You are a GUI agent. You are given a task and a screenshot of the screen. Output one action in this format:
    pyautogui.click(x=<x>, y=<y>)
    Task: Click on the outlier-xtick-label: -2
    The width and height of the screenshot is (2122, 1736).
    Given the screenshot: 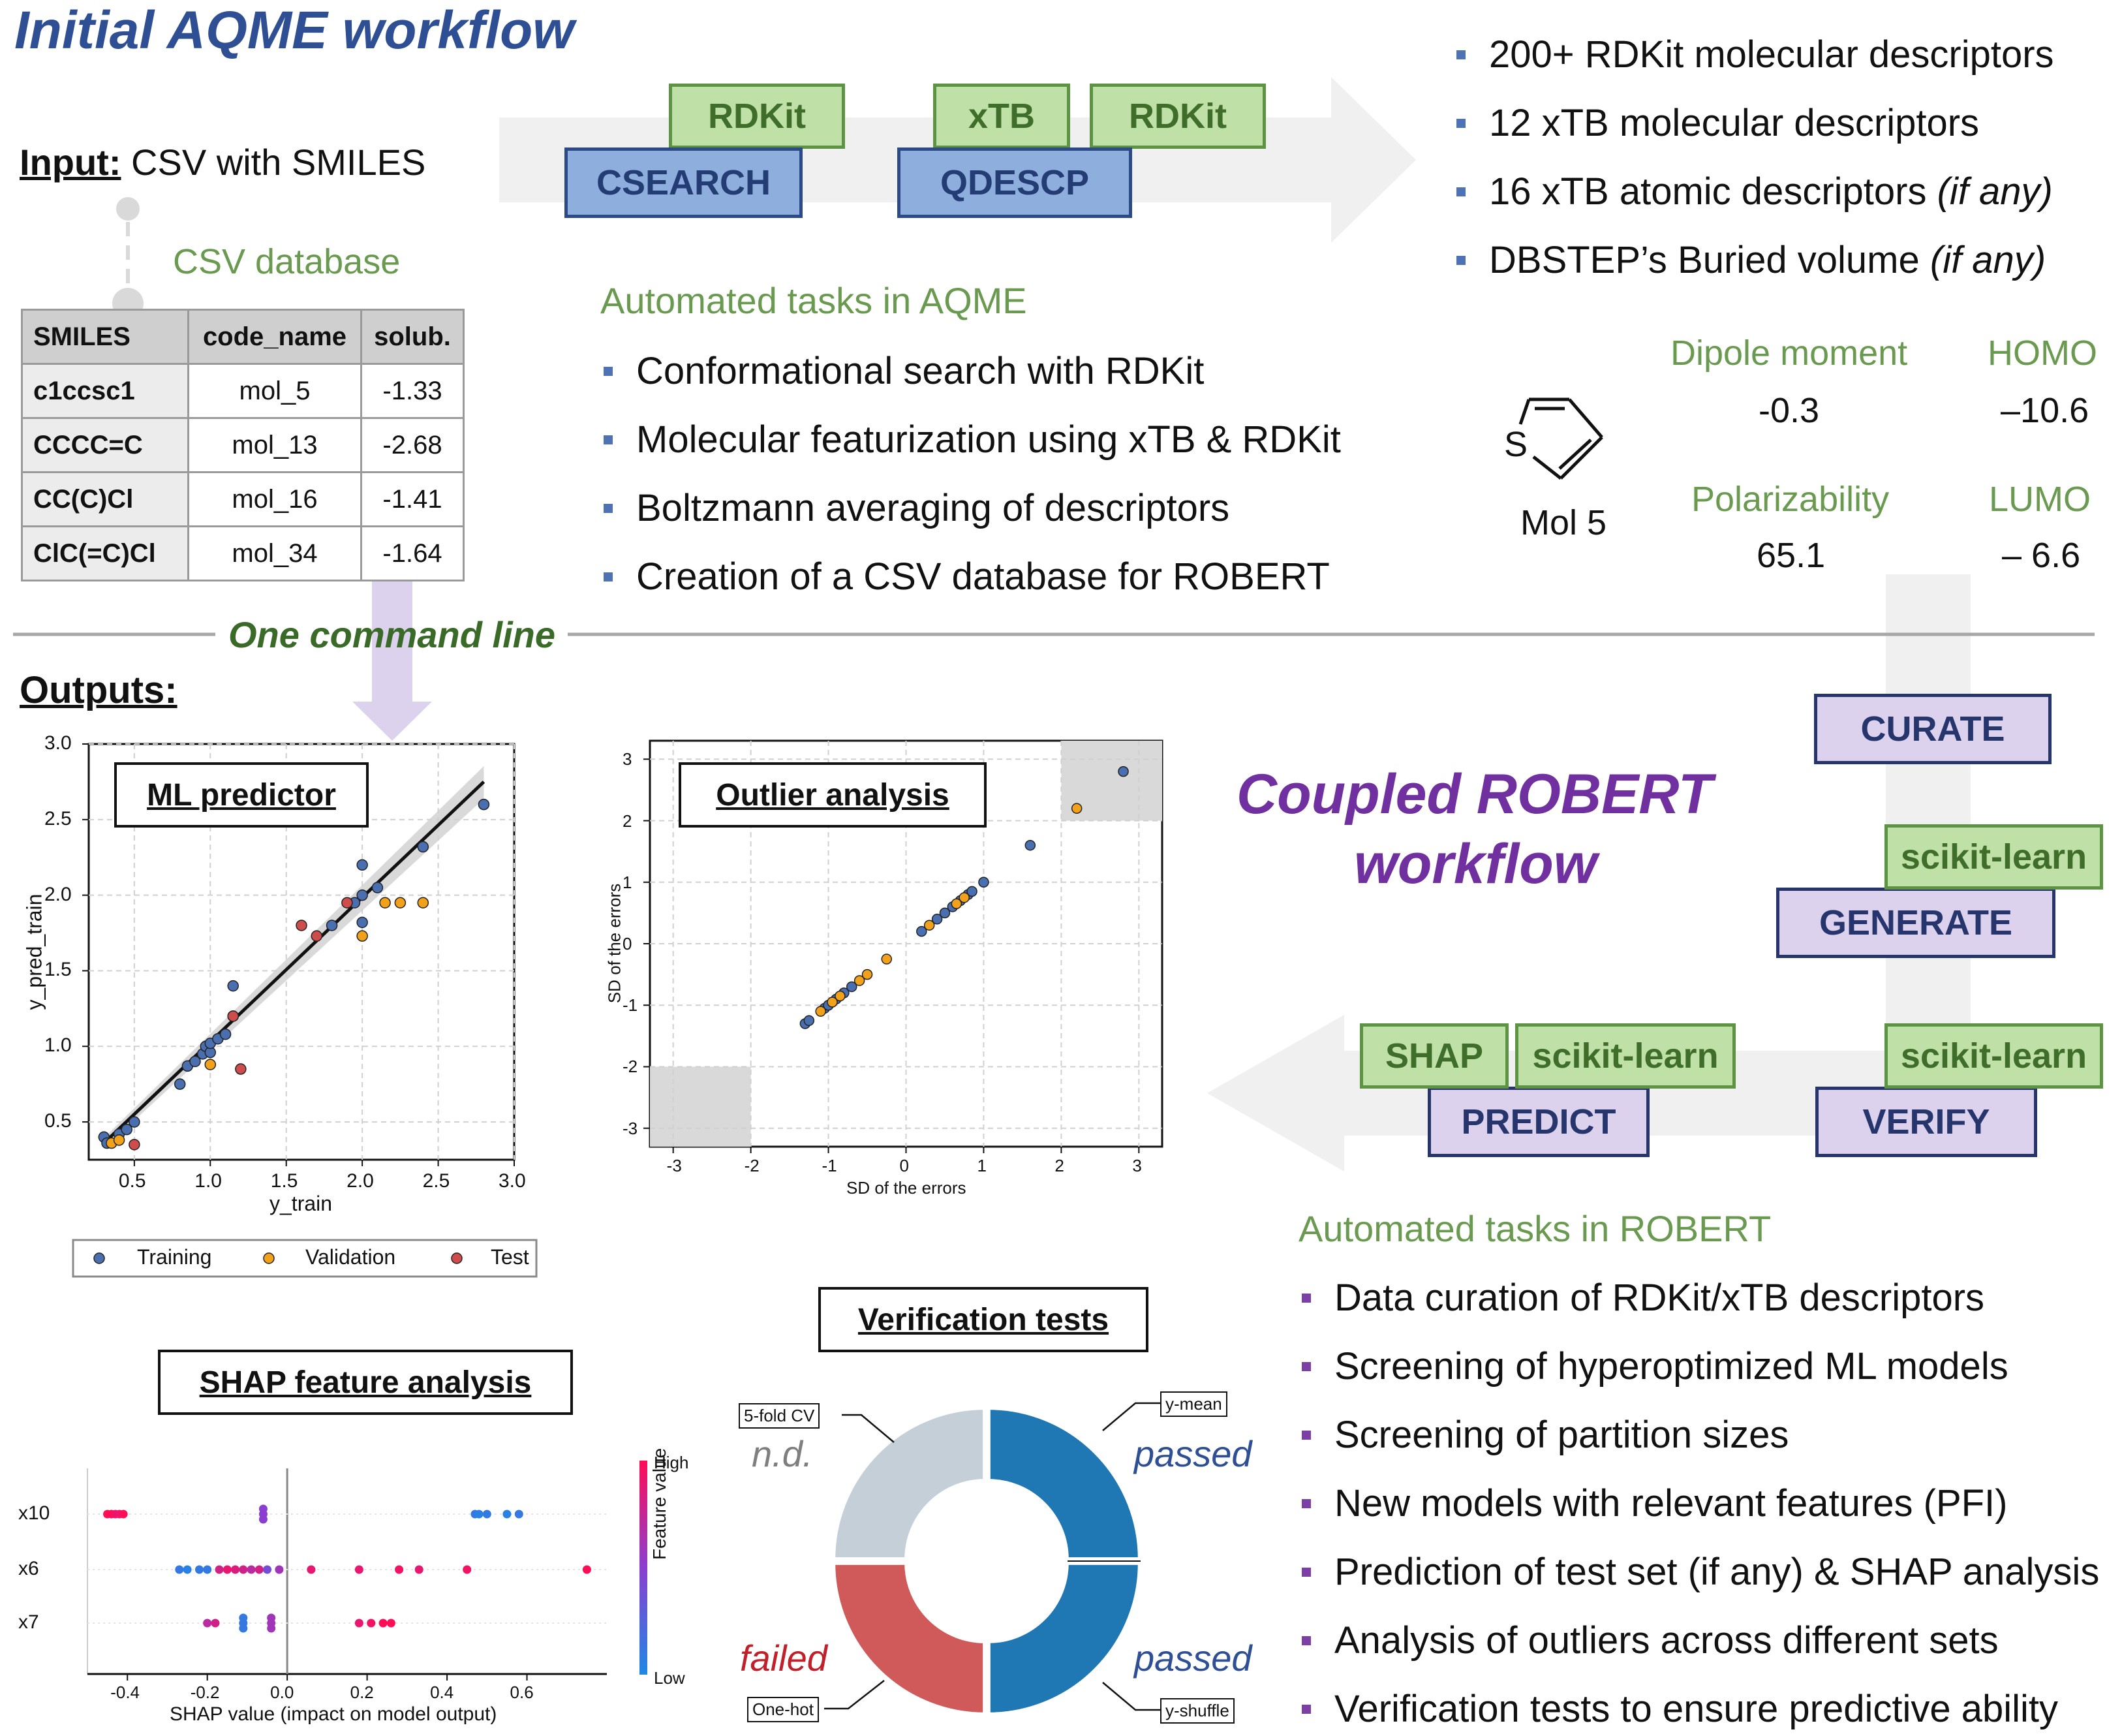 What is the action you would take?
    pyautogui.click(x=752, y=1165)
    